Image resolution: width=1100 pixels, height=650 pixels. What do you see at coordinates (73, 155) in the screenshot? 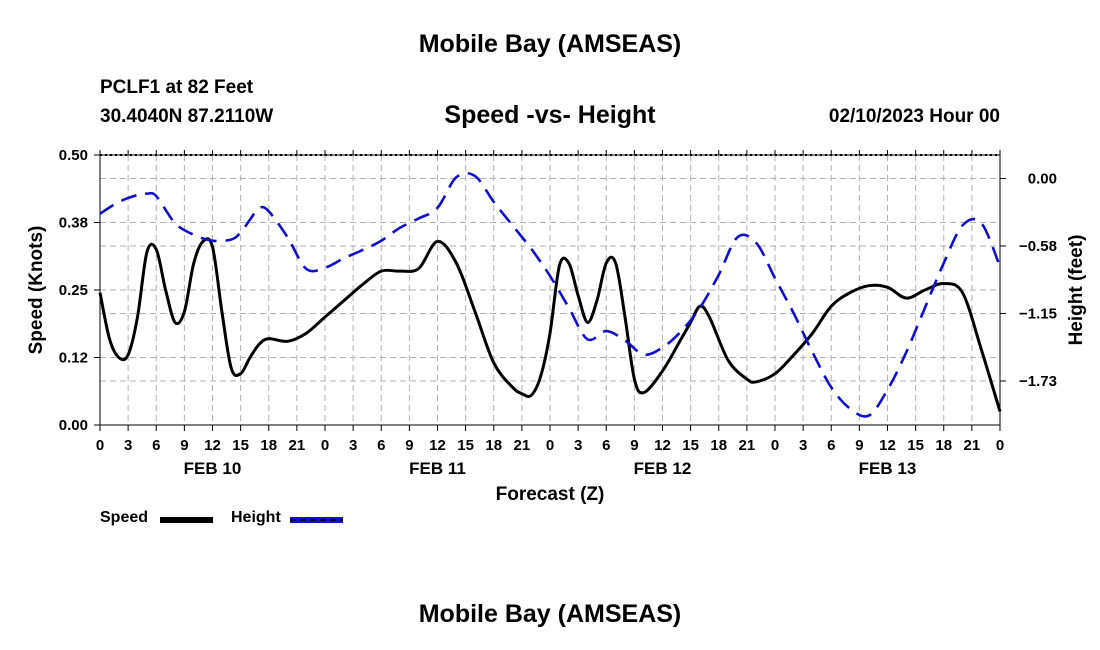
I see `y-tick-label: 0.50` at bounding box center [73, 155].